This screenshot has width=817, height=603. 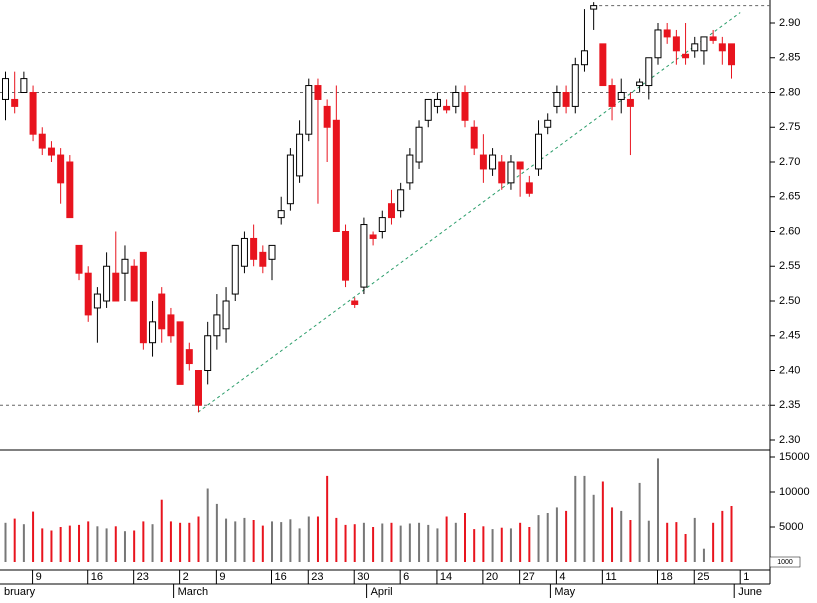 What do you see at coordinates (789, 162) in the screenshot?
I see `y-tick-label: 2.70` at bounding box center [789, 162].